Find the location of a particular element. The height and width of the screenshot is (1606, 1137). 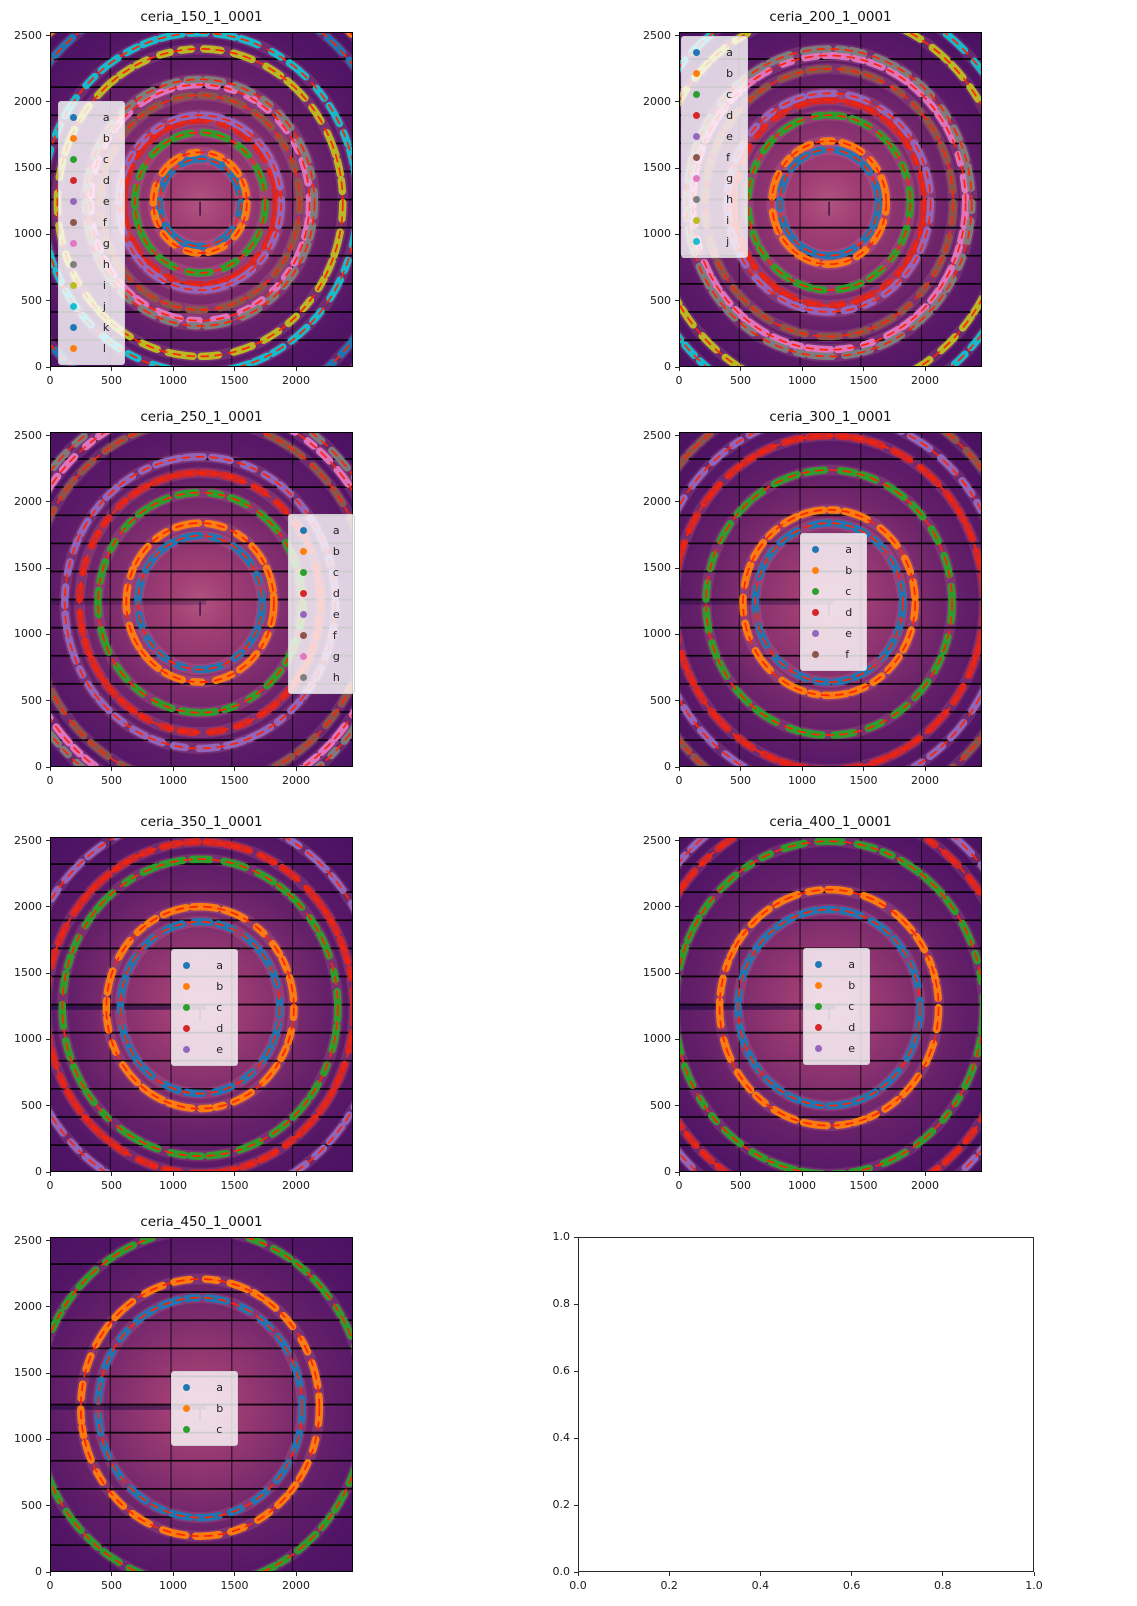

legend-entry: c is located at coordinates (203, 1007).